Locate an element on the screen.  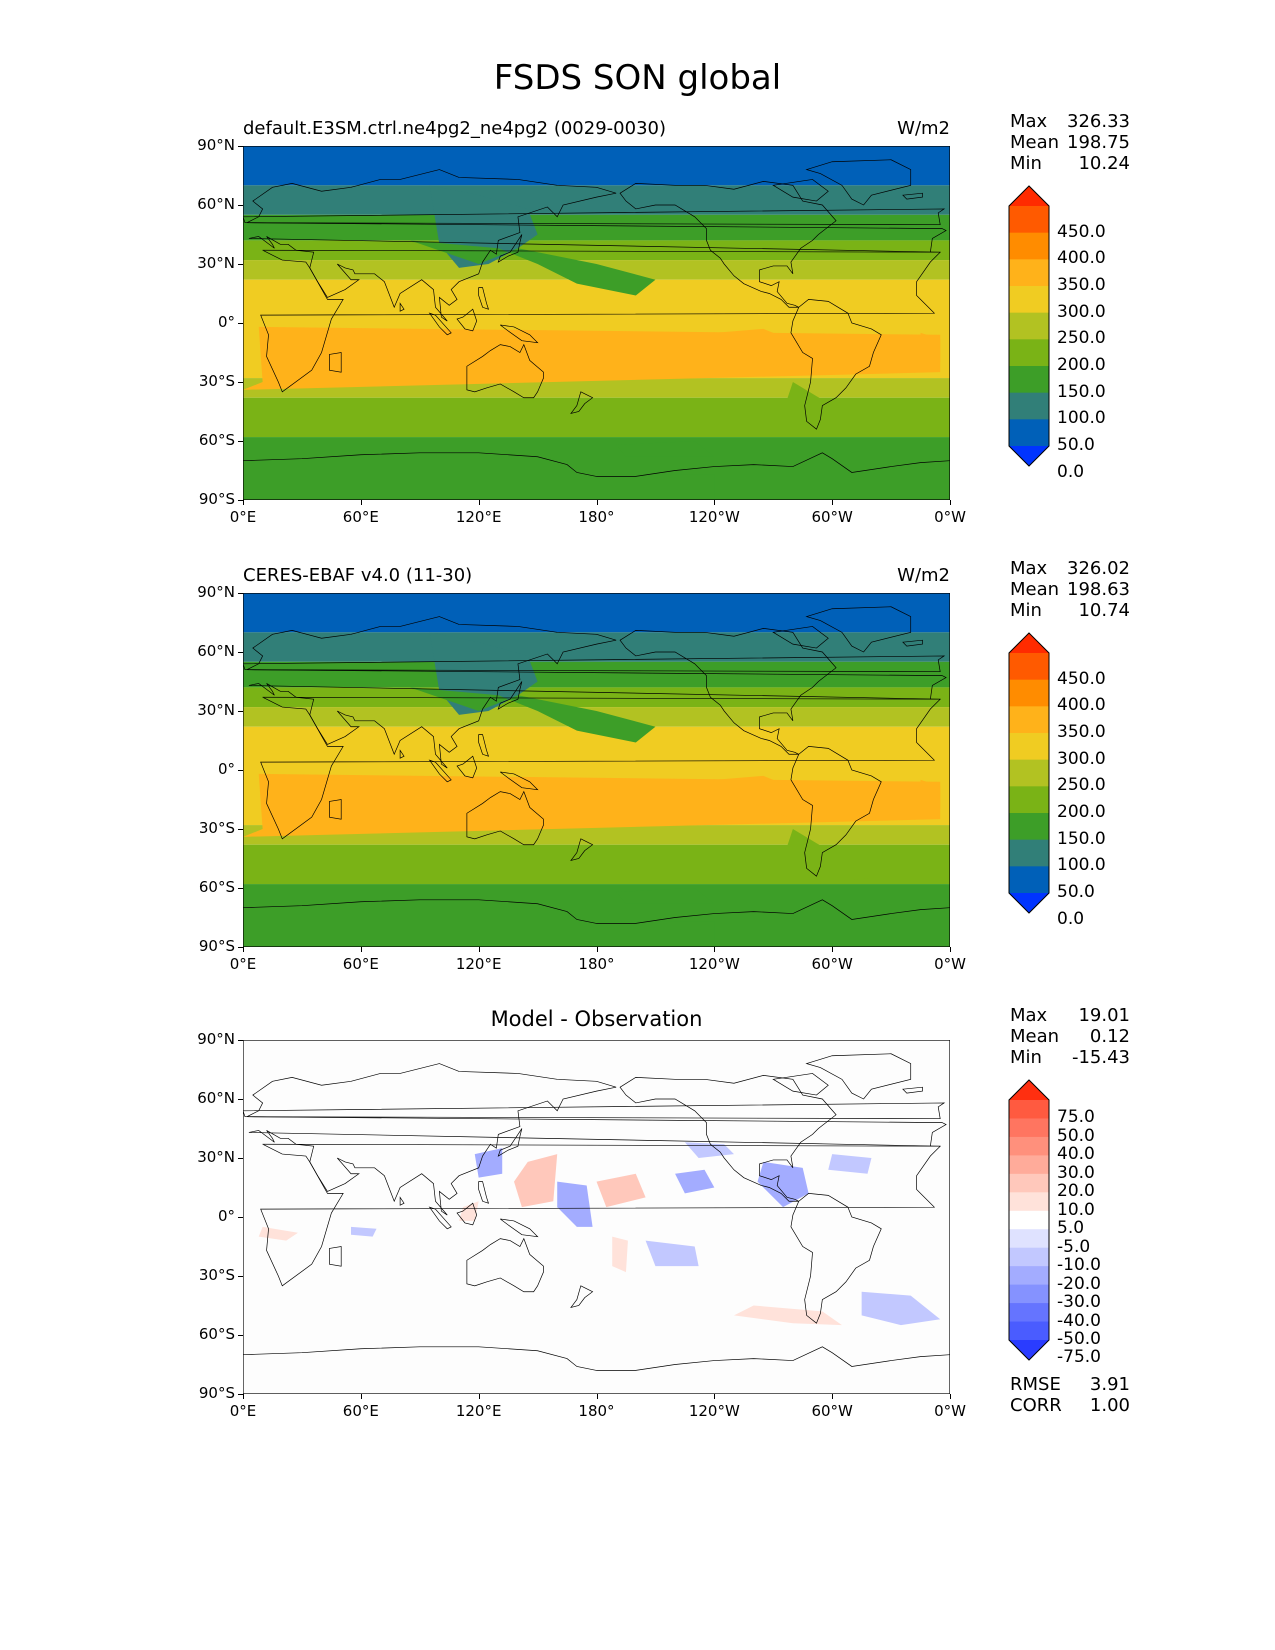
lon-tick-label: 0°E is located at coordinates (243, 1411).